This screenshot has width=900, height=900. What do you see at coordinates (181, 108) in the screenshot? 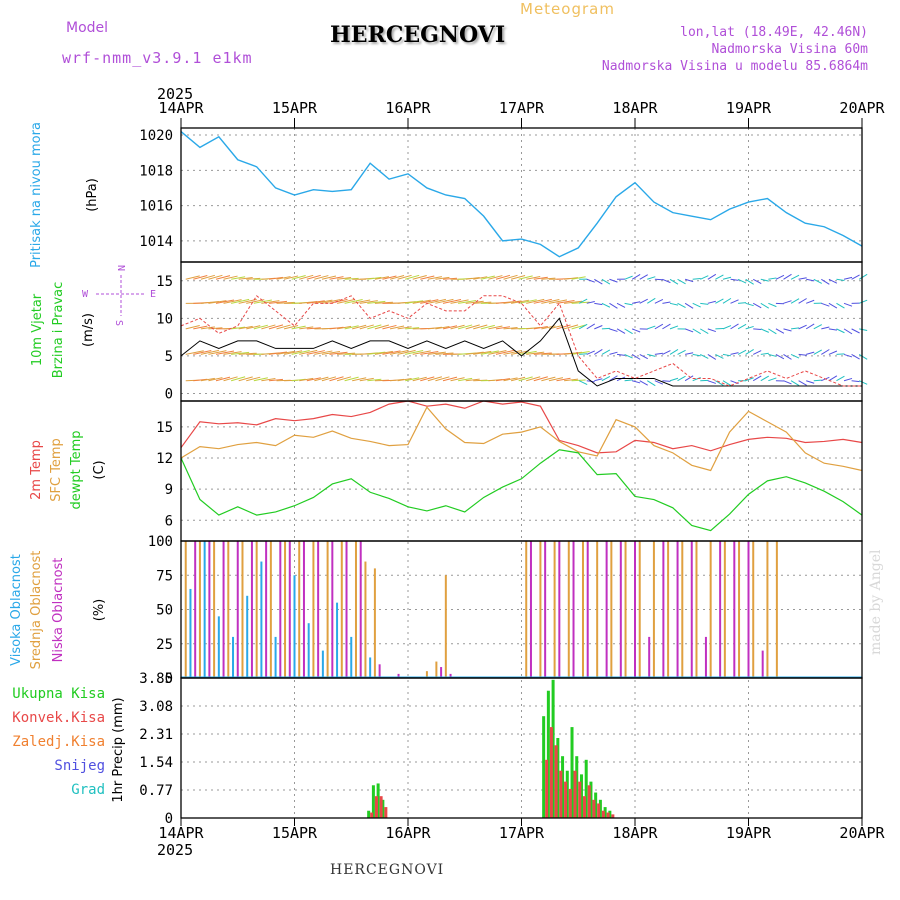
I see `x-tick-label-top: 14APR` at bounding box center [181, 108].